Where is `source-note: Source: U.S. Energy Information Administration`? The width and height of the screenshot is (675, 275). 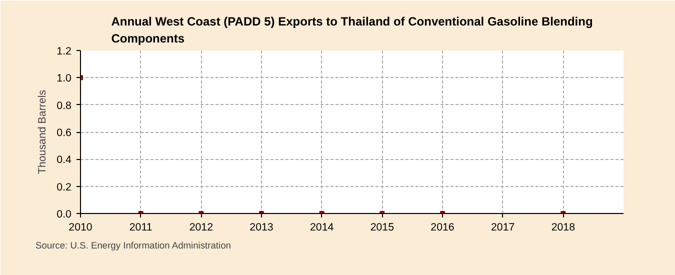 source-note: Source: U.S. Energy Information Administration is located at coordinates (133, 245).